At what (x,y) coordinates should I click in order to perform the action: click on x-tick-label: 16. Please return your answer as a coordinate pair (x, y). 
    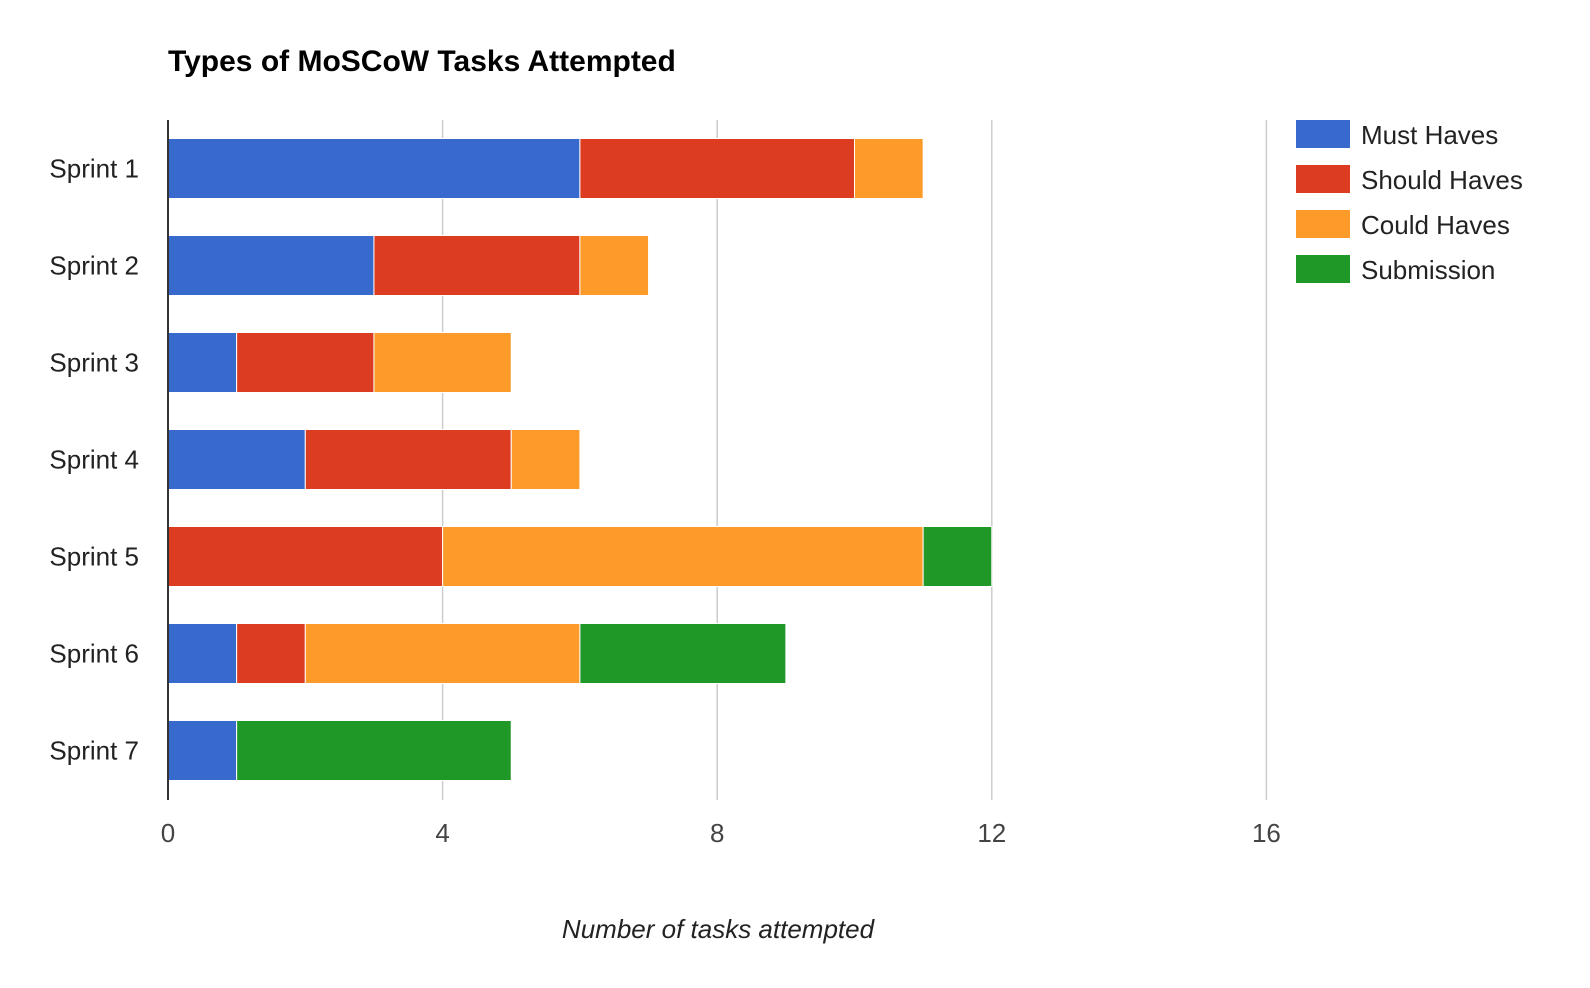
    Looking at the image, I should click on (1266, 833).